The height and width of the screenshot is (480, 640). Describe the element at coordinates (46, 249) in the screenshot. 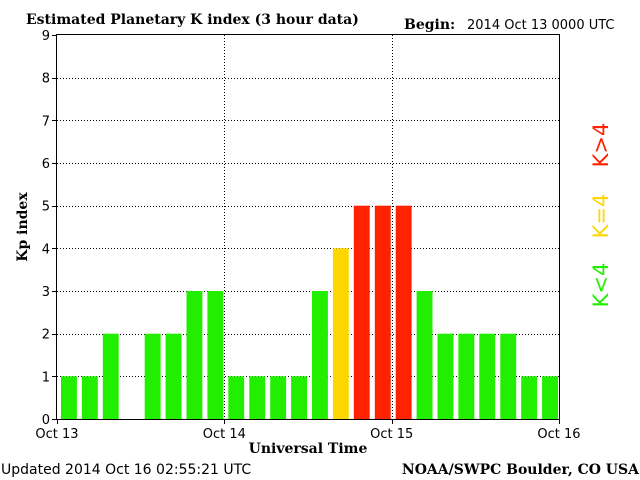

I see `y-tick-label: 4` at that location.